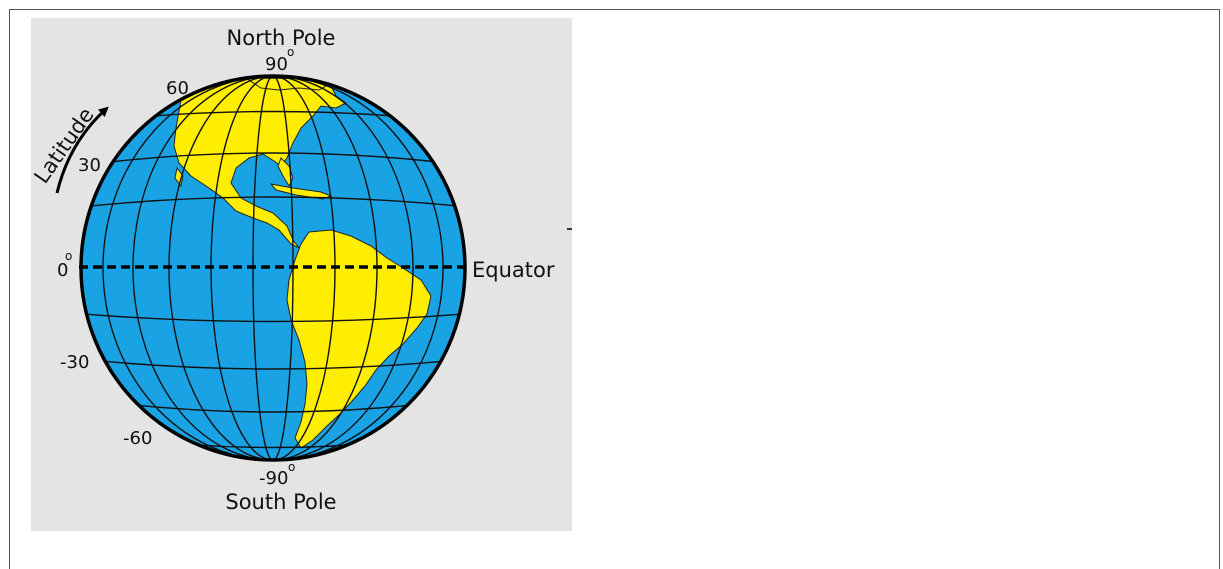 The width and height of the screenshot is (1223, 569). Describe the element at coordinates (273, 478) in the screenshot. I see `lat-label-minus-90: -90` at that location.